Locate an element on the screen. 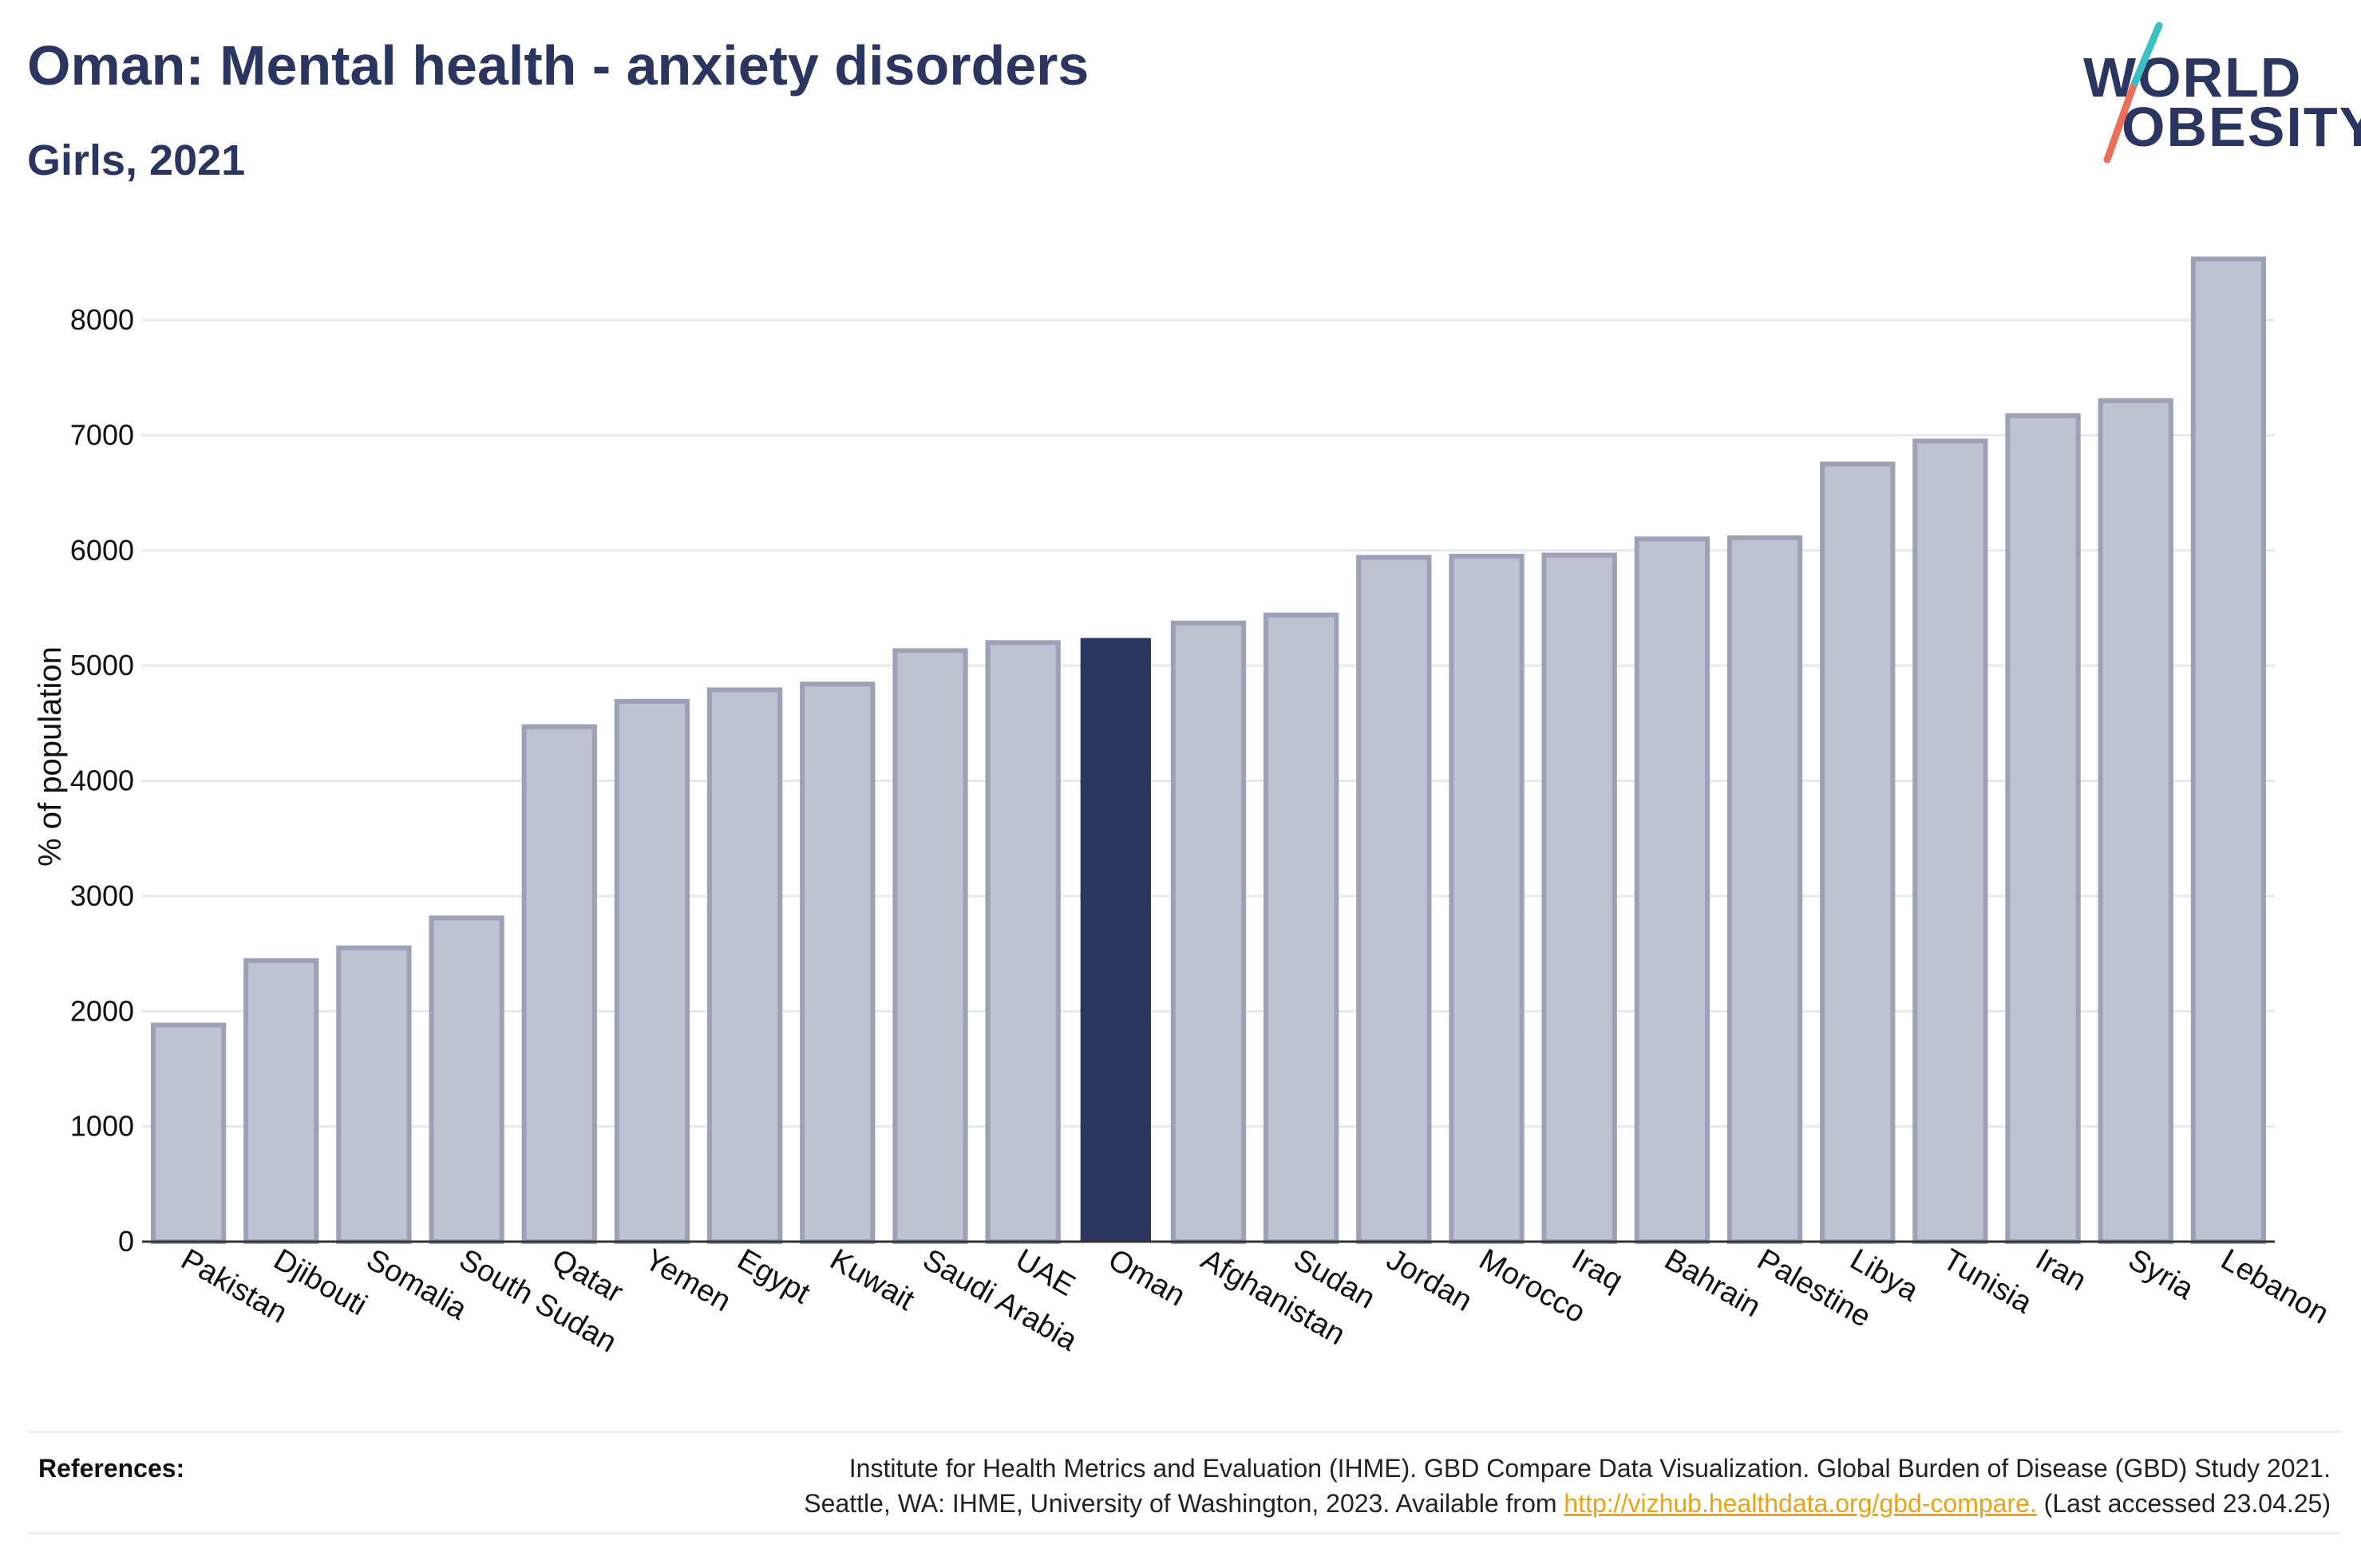 This screenshot has height=1568, width=2361. bar-iraq is located at coordinates (1579, 898).